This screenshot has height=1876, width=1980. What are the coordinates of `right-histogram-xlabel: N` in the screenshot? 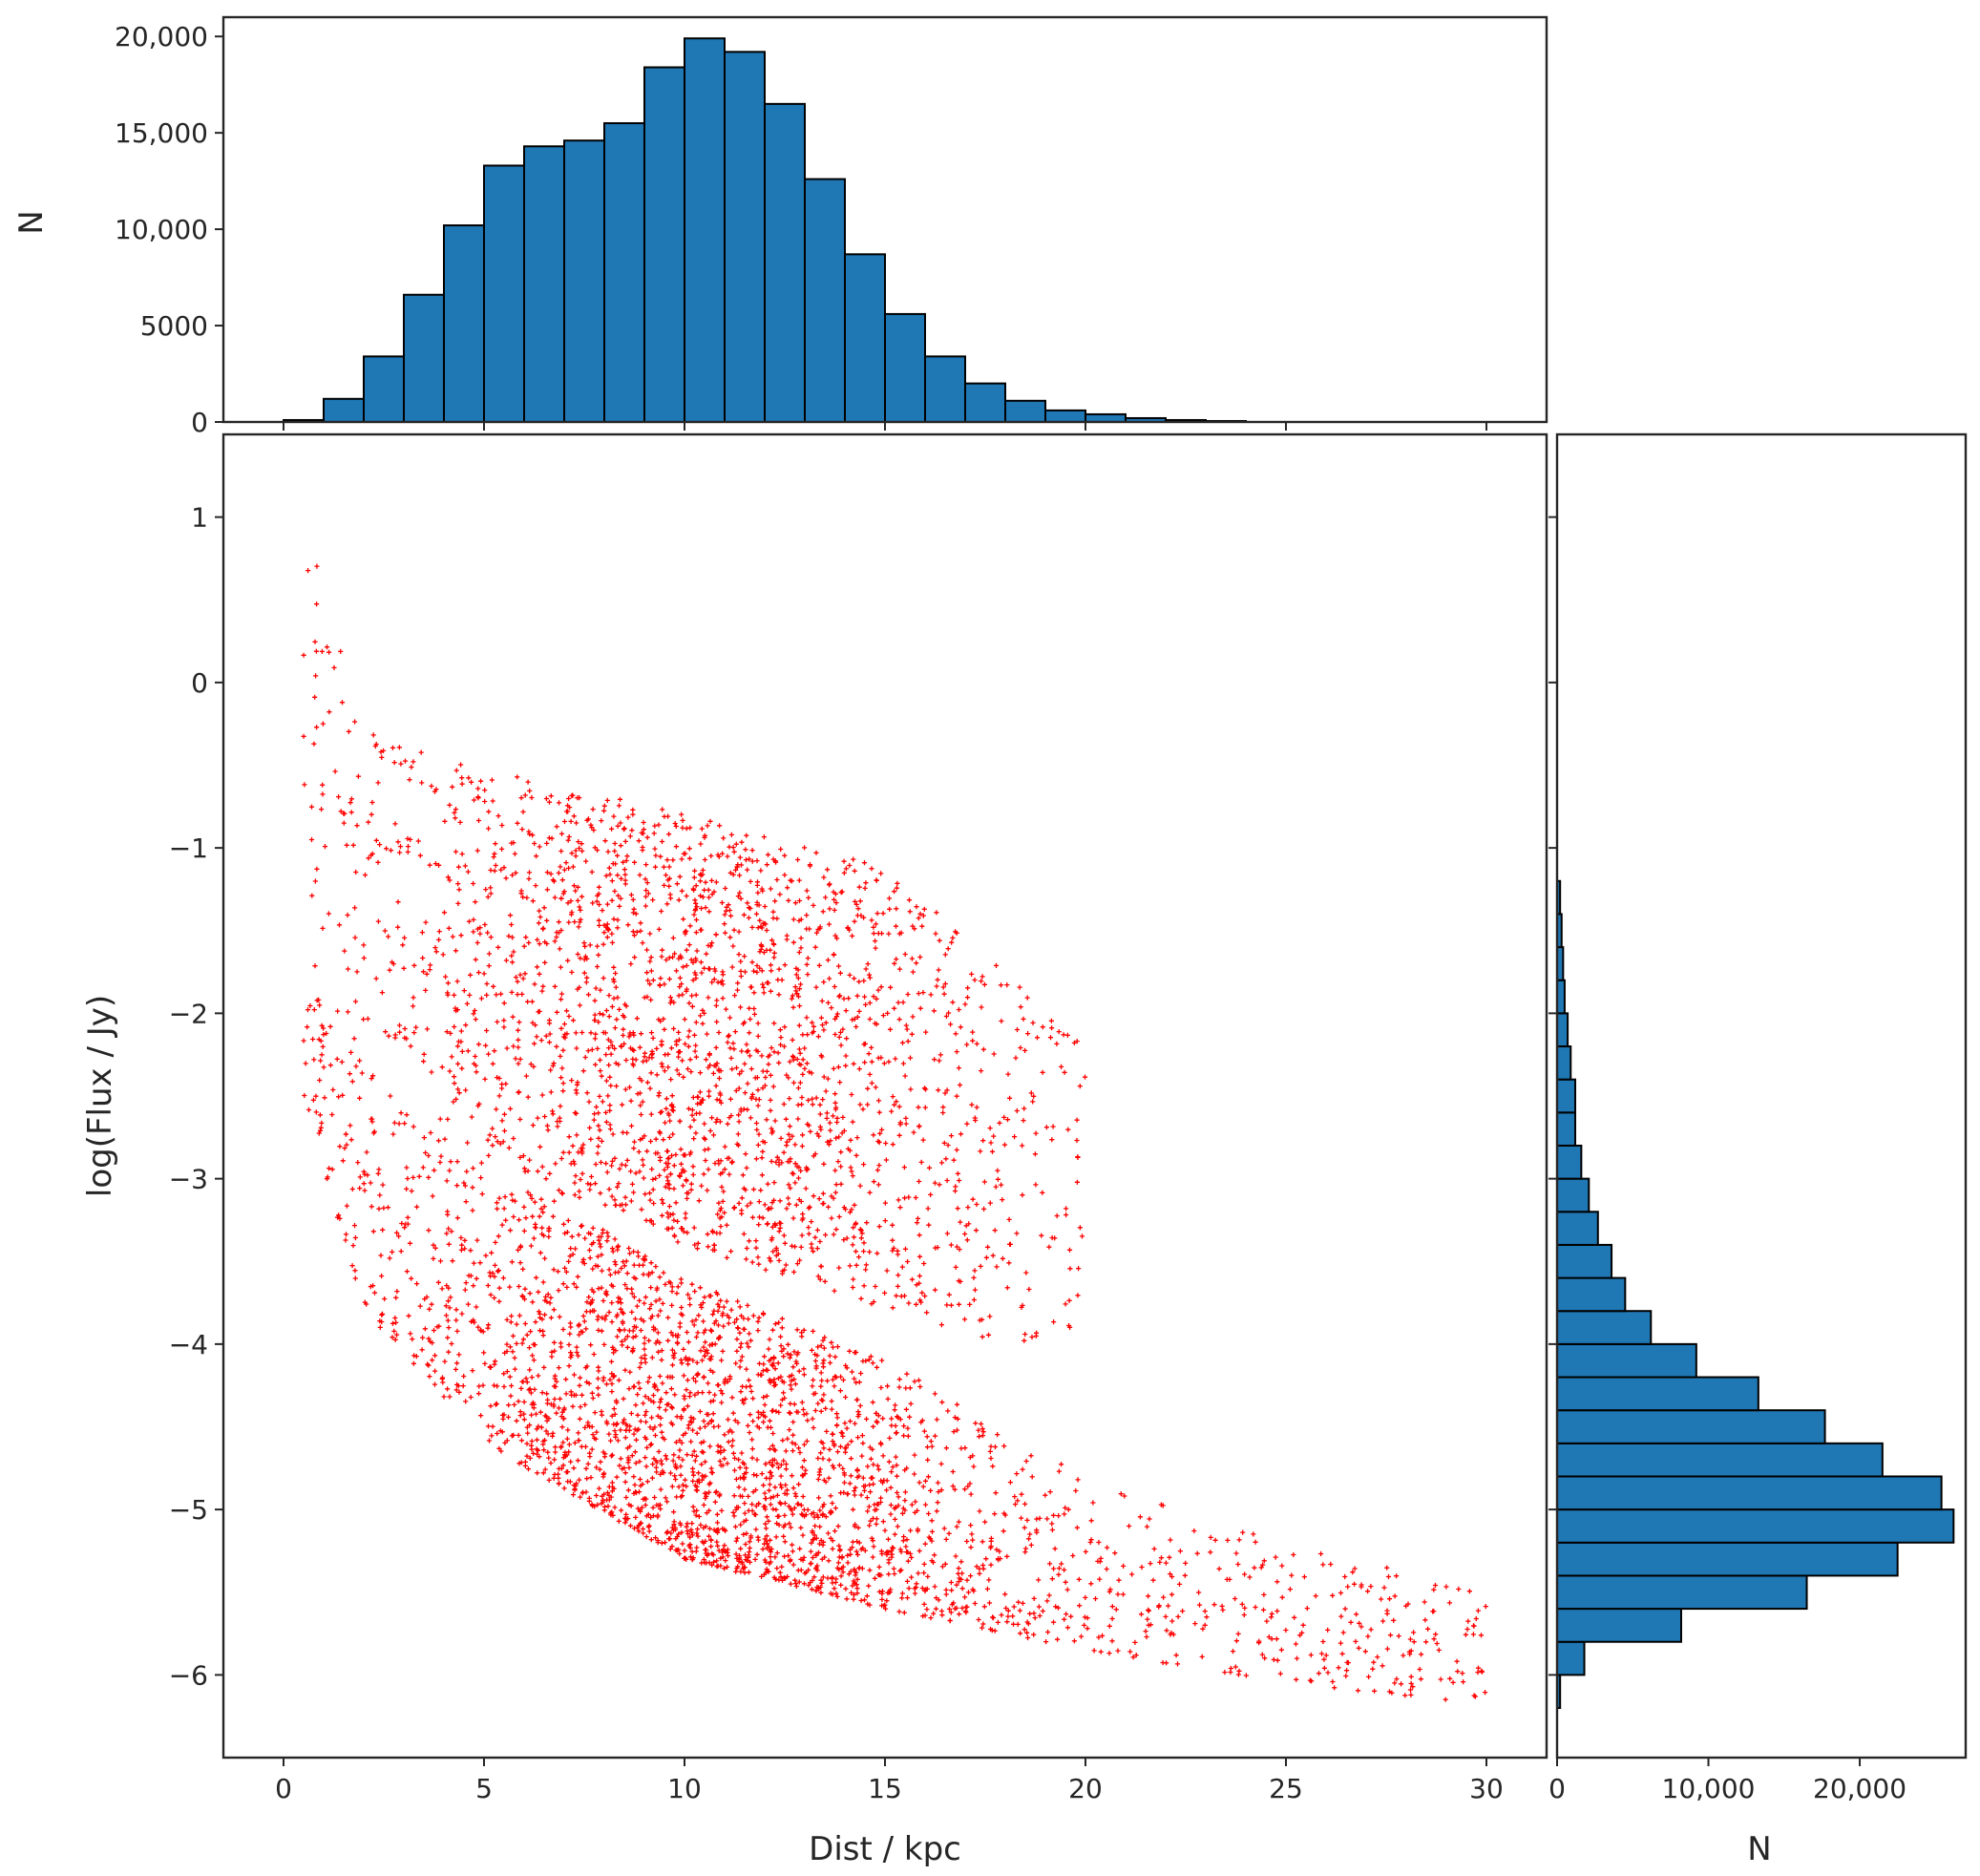 It's located at (1759, 1849).